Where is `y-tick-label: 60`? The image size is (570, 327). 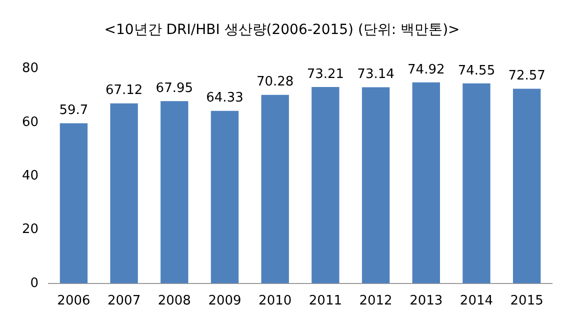 y-tick-label: 60 is located at coordinates (30, 122).